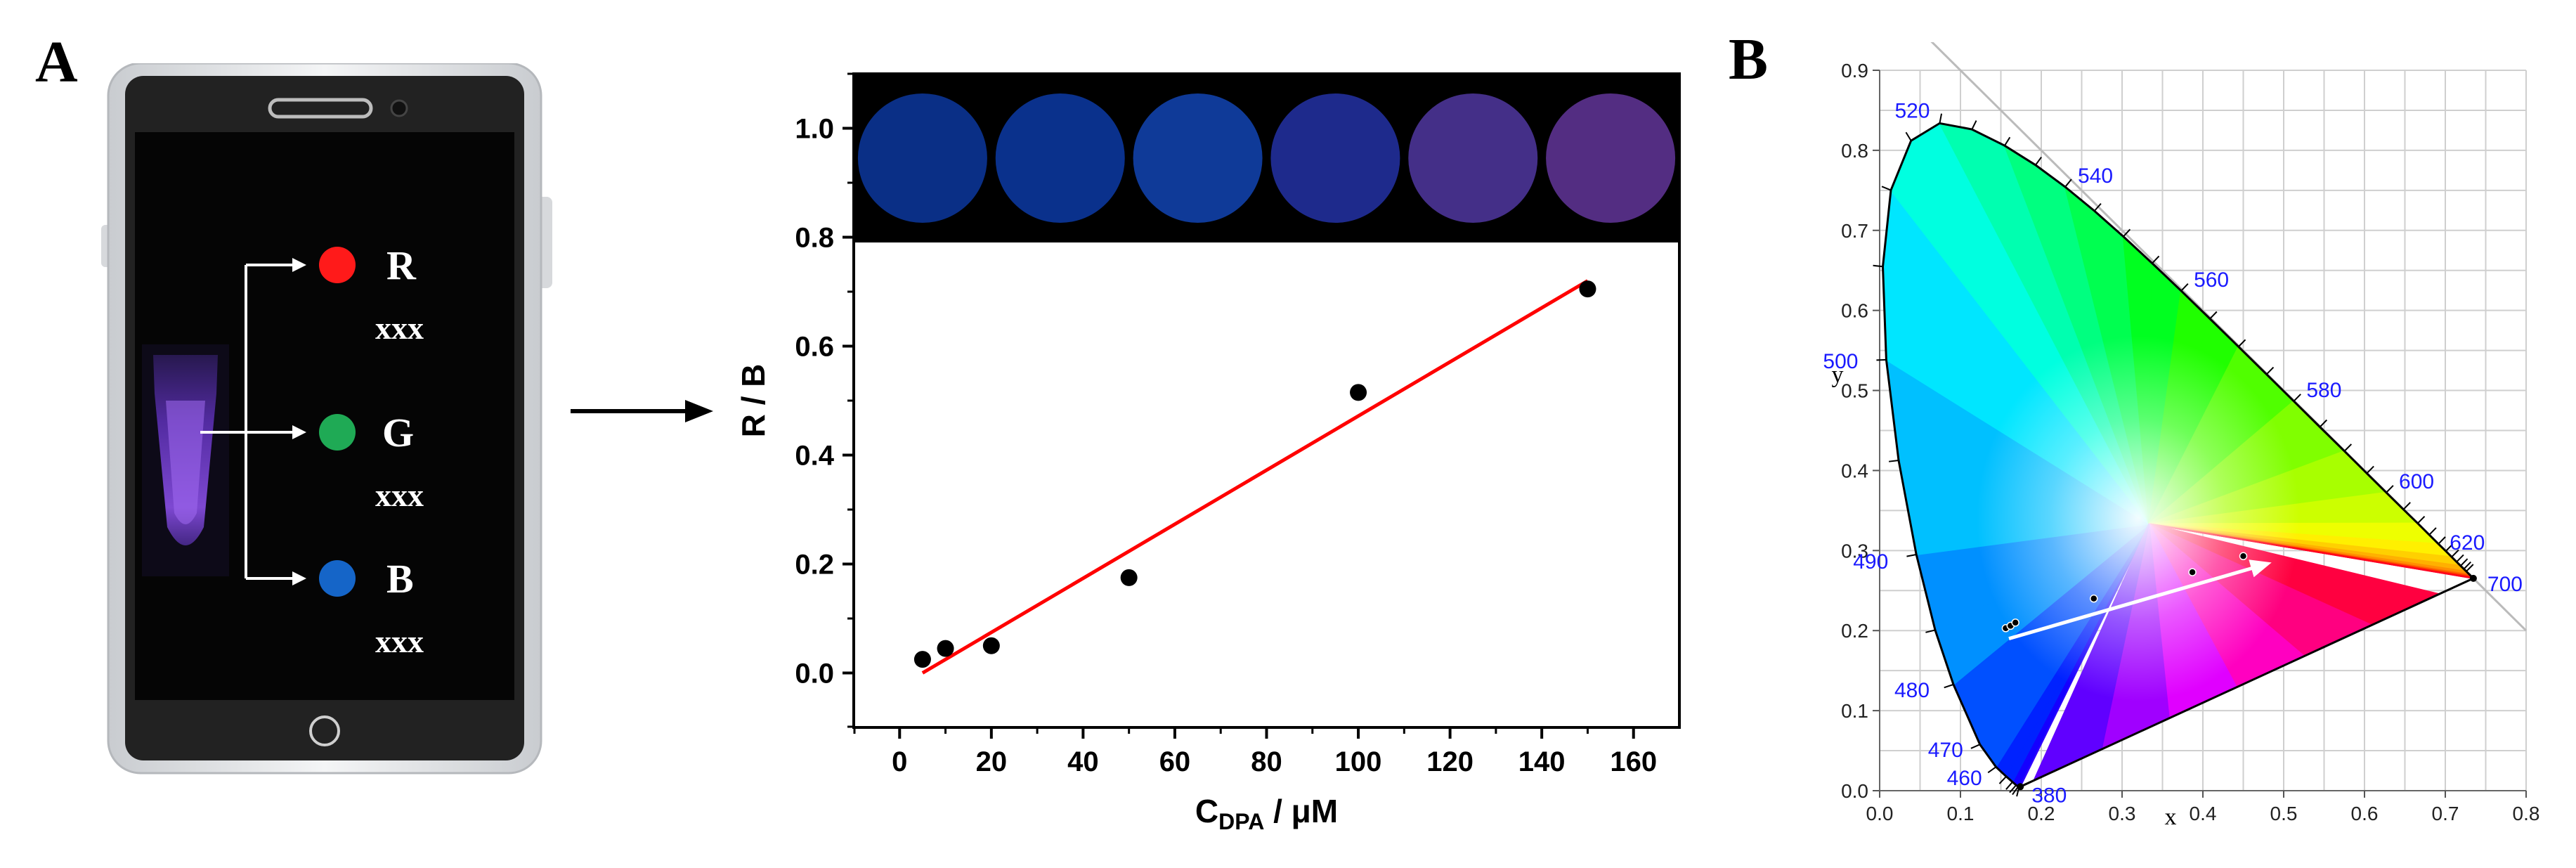 This screenshot has height=868, width=2576. What do you see at coordinates (2323, 390) in the screenshot?
I see `wavelength-label-580: 580` at bounding box center [2323, 390].